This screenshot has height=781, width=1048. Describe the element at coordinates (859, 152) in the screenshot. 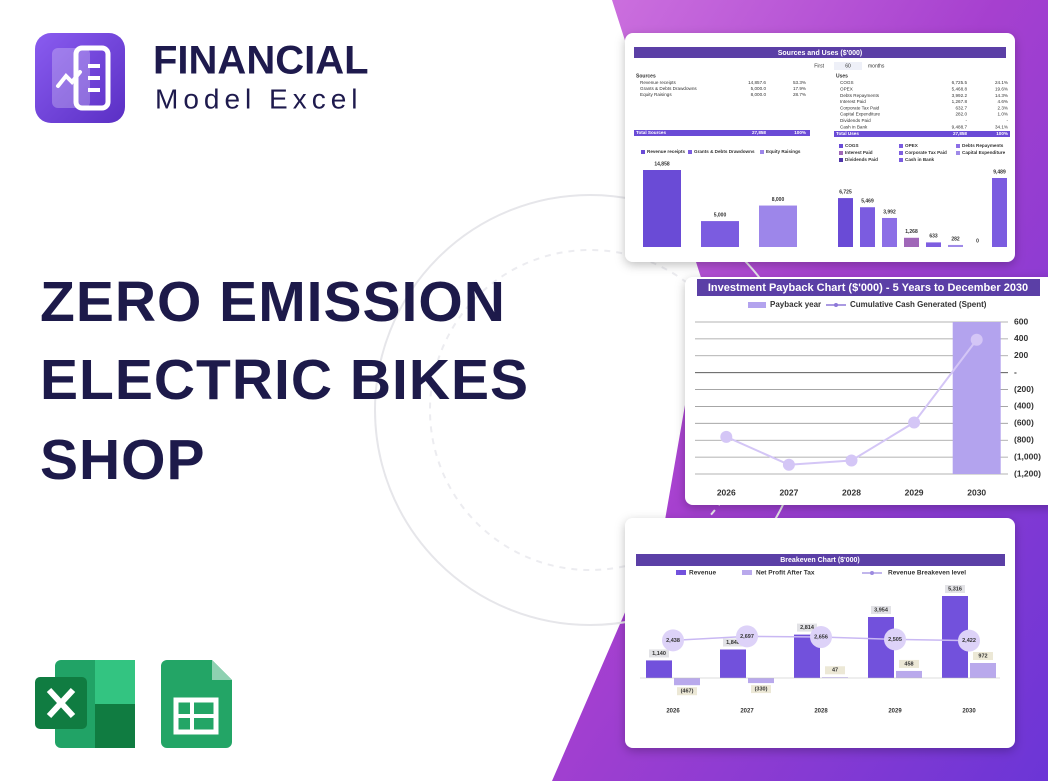

I see `legend-label: Interest Paid` at that location.